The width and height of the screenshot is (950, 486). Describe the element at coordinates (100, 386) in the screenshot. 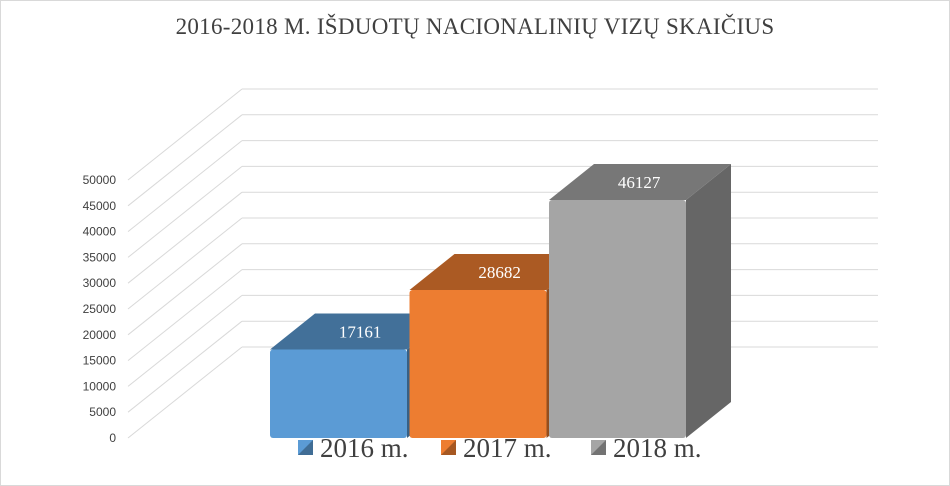

I see `y-tick-label: 10000` at that location.